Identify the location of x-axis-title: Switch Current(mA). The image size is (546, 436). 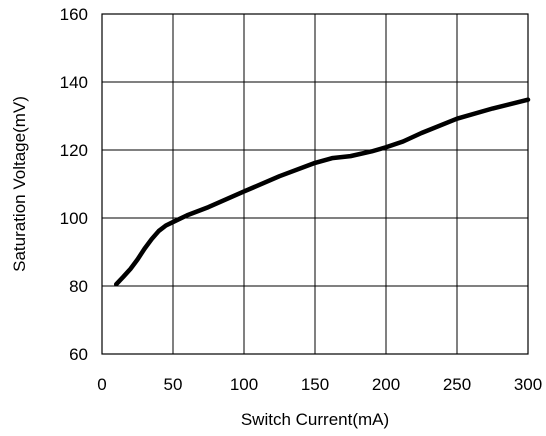
(315, 419).